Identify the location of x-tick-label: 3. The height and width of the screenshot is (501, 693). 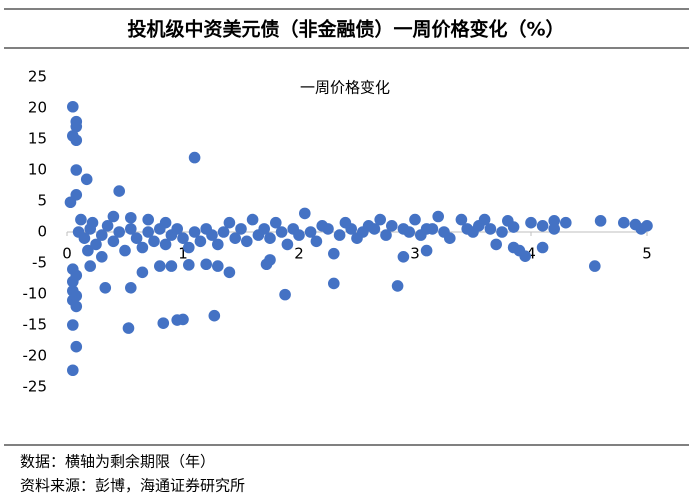
(415, 254).